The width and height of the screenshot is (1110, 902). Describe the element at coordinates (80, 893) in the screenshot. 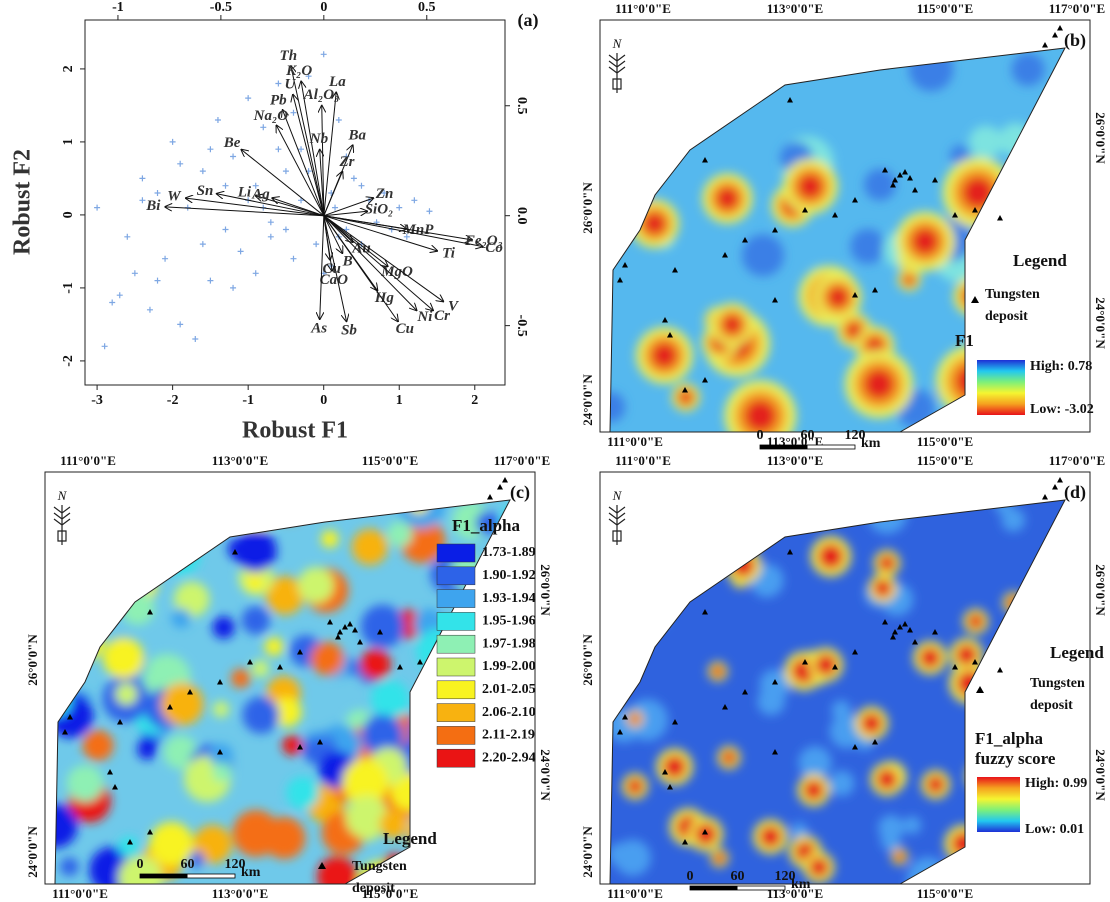

I see `lon-label: 111°0'0"E` at that location.